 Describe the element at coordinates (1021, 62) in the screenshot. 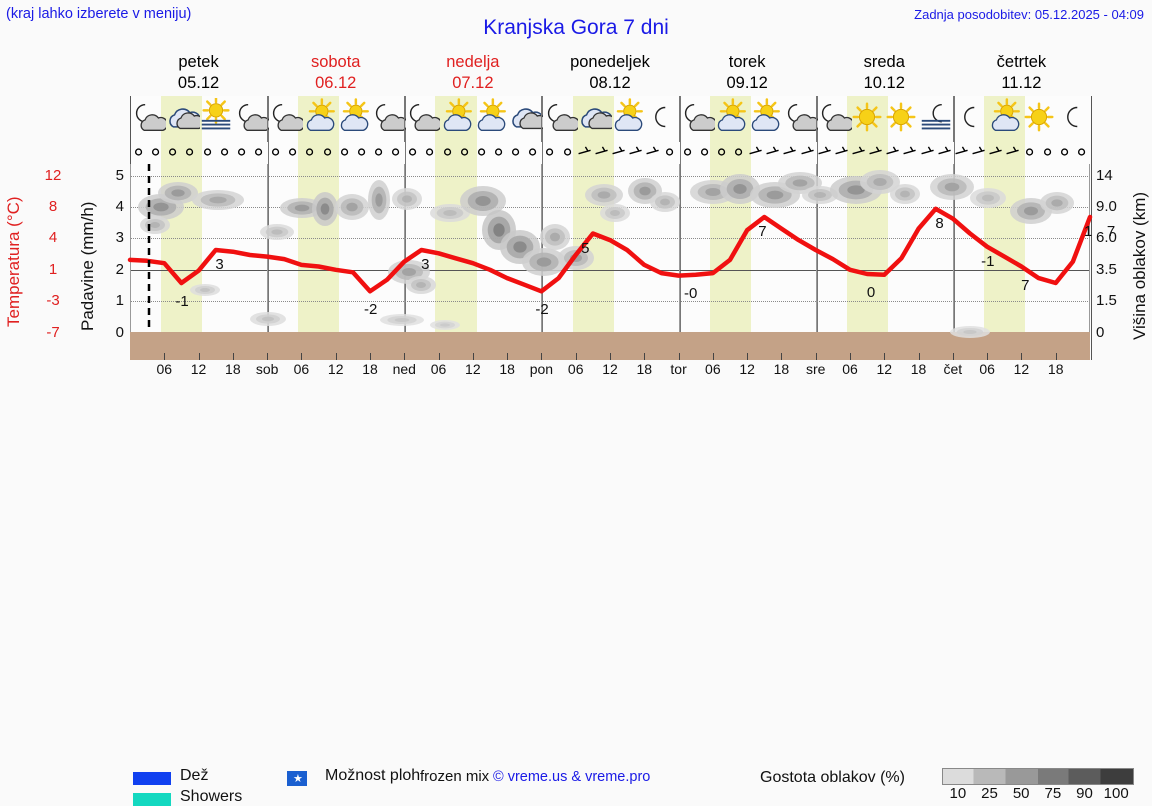

I see `day-name: četrtek` at that location.